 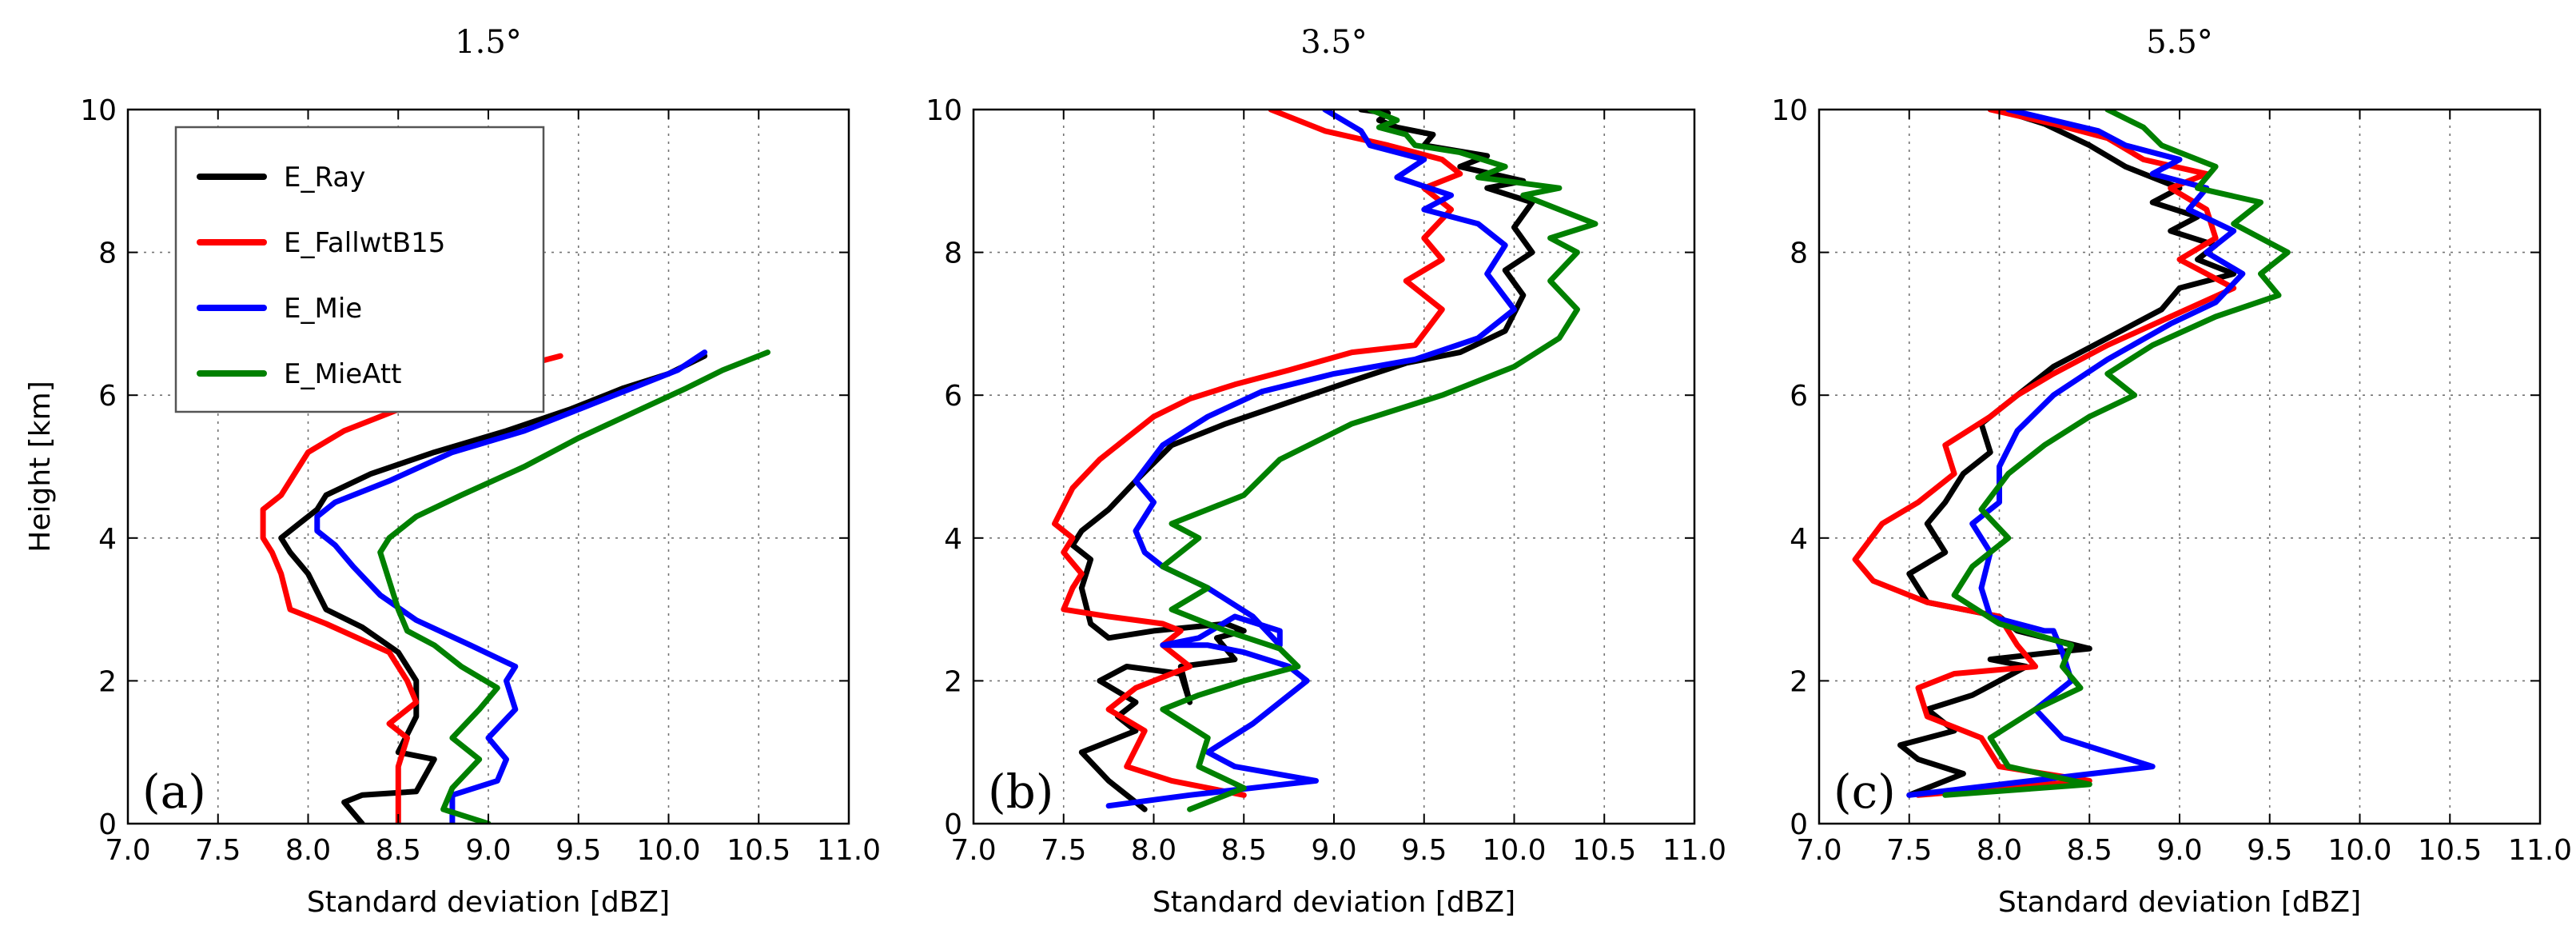 What do you see at coordinates (40, 466) in the screenshot?
I see `y-axis-label: Height [km]` at bounding box center [40, 466].